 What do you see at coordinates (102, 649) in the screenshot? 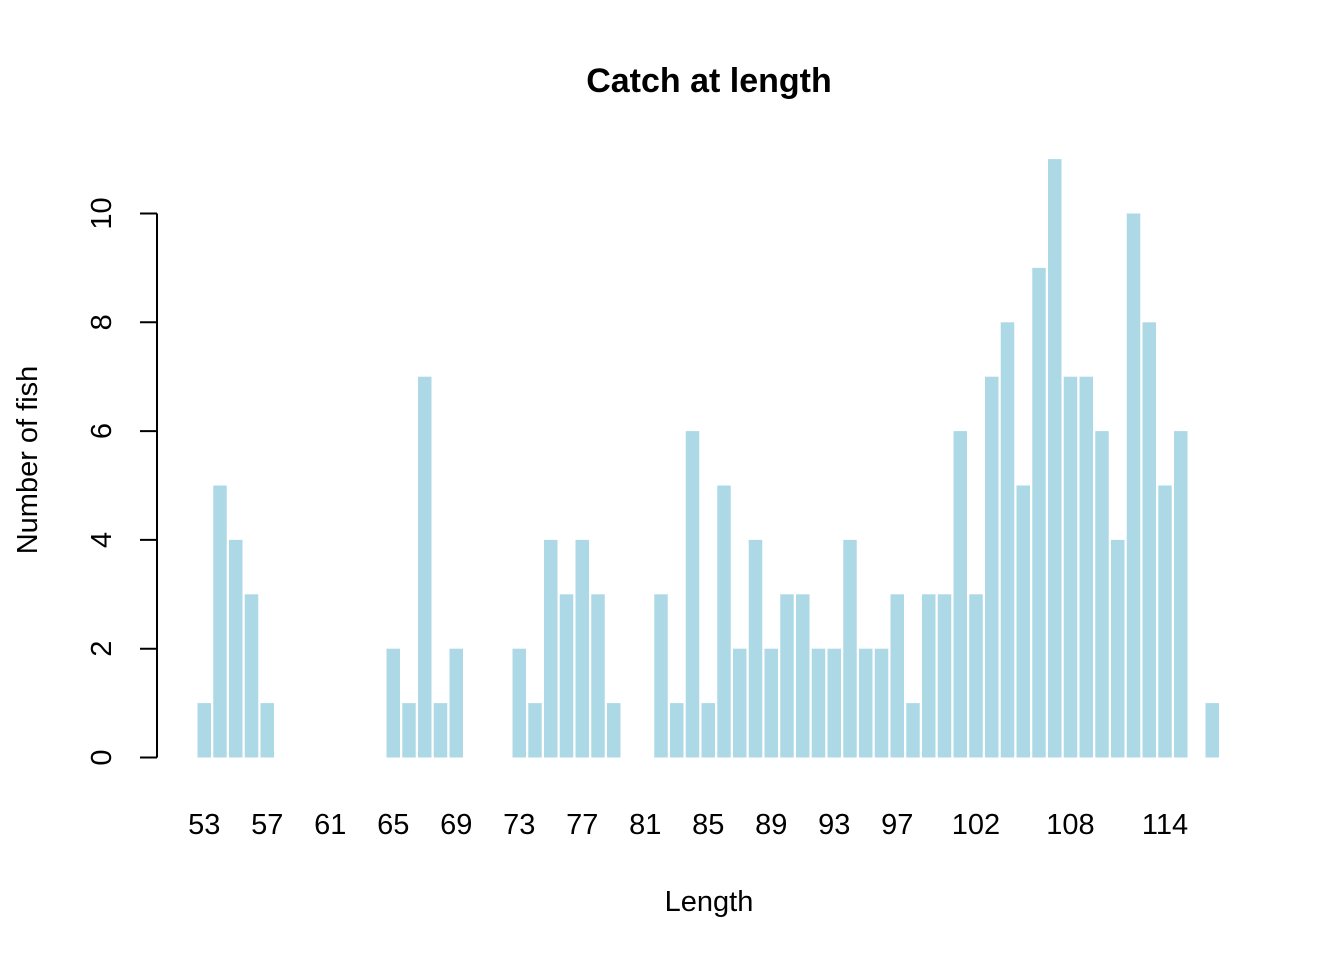
I see `y-tick-label-2: 2` at bounding box center [102, 649].